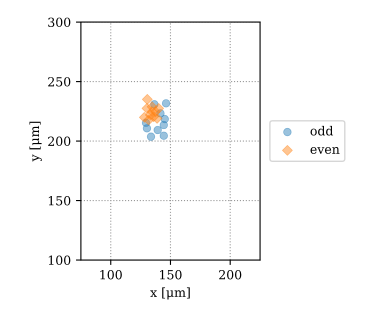  What do you see at coordinates (59, 260) in the screenshot?
I see `y-tick-label: 100` at bounding box center [59, 260].